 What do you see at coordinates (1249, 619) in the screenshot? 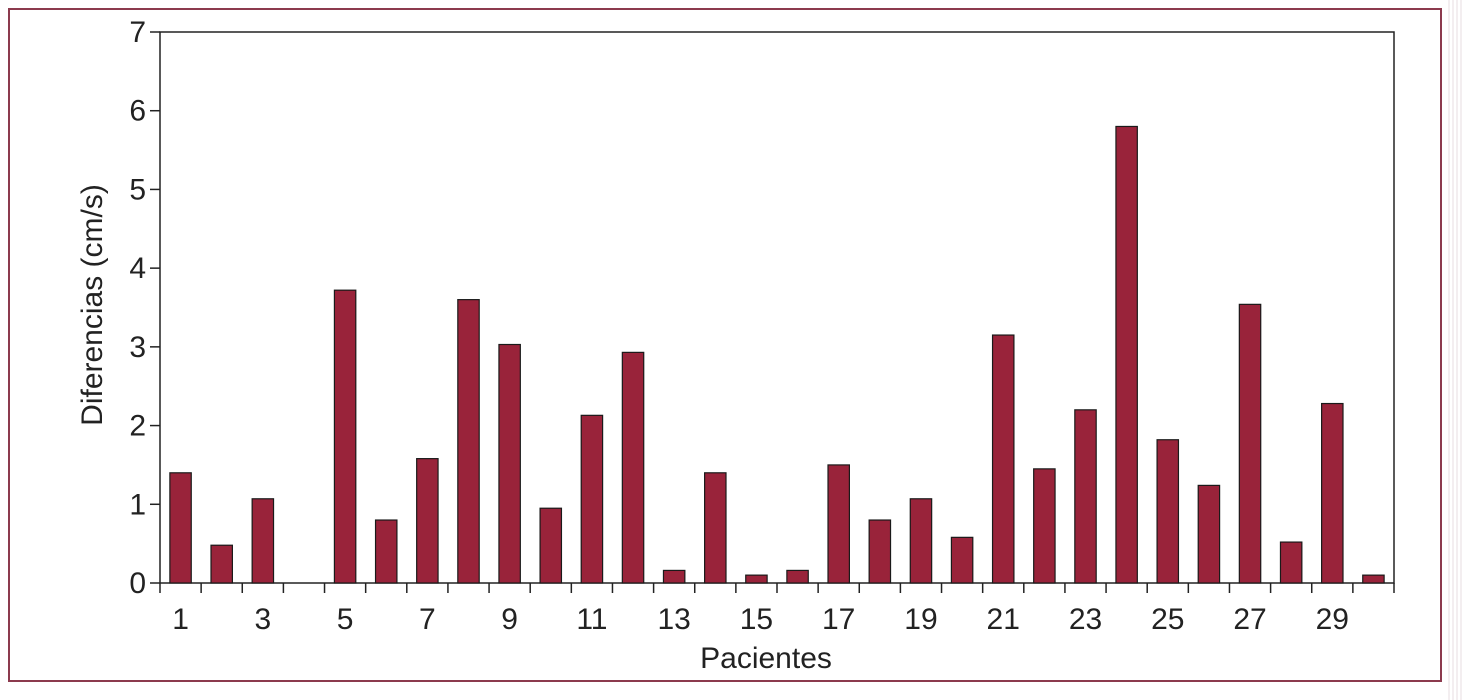
I see `x-tick-label: 27` at bounding box center [1249, 619].